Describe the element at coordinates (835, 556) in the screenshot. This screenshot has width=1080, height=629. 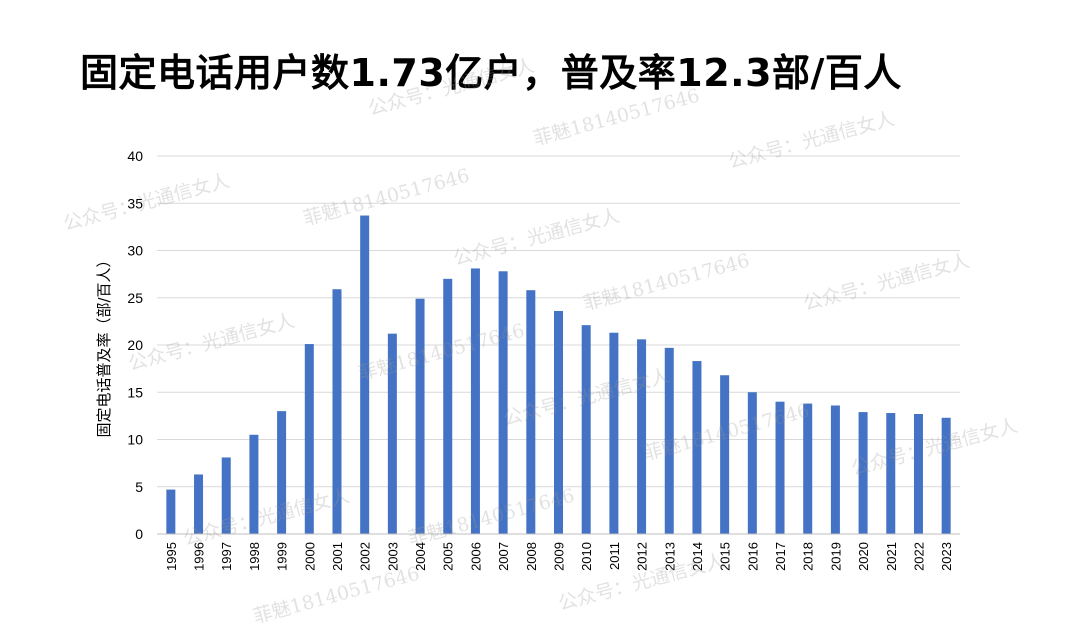
I see `x-tick-label: 2019` at that location.